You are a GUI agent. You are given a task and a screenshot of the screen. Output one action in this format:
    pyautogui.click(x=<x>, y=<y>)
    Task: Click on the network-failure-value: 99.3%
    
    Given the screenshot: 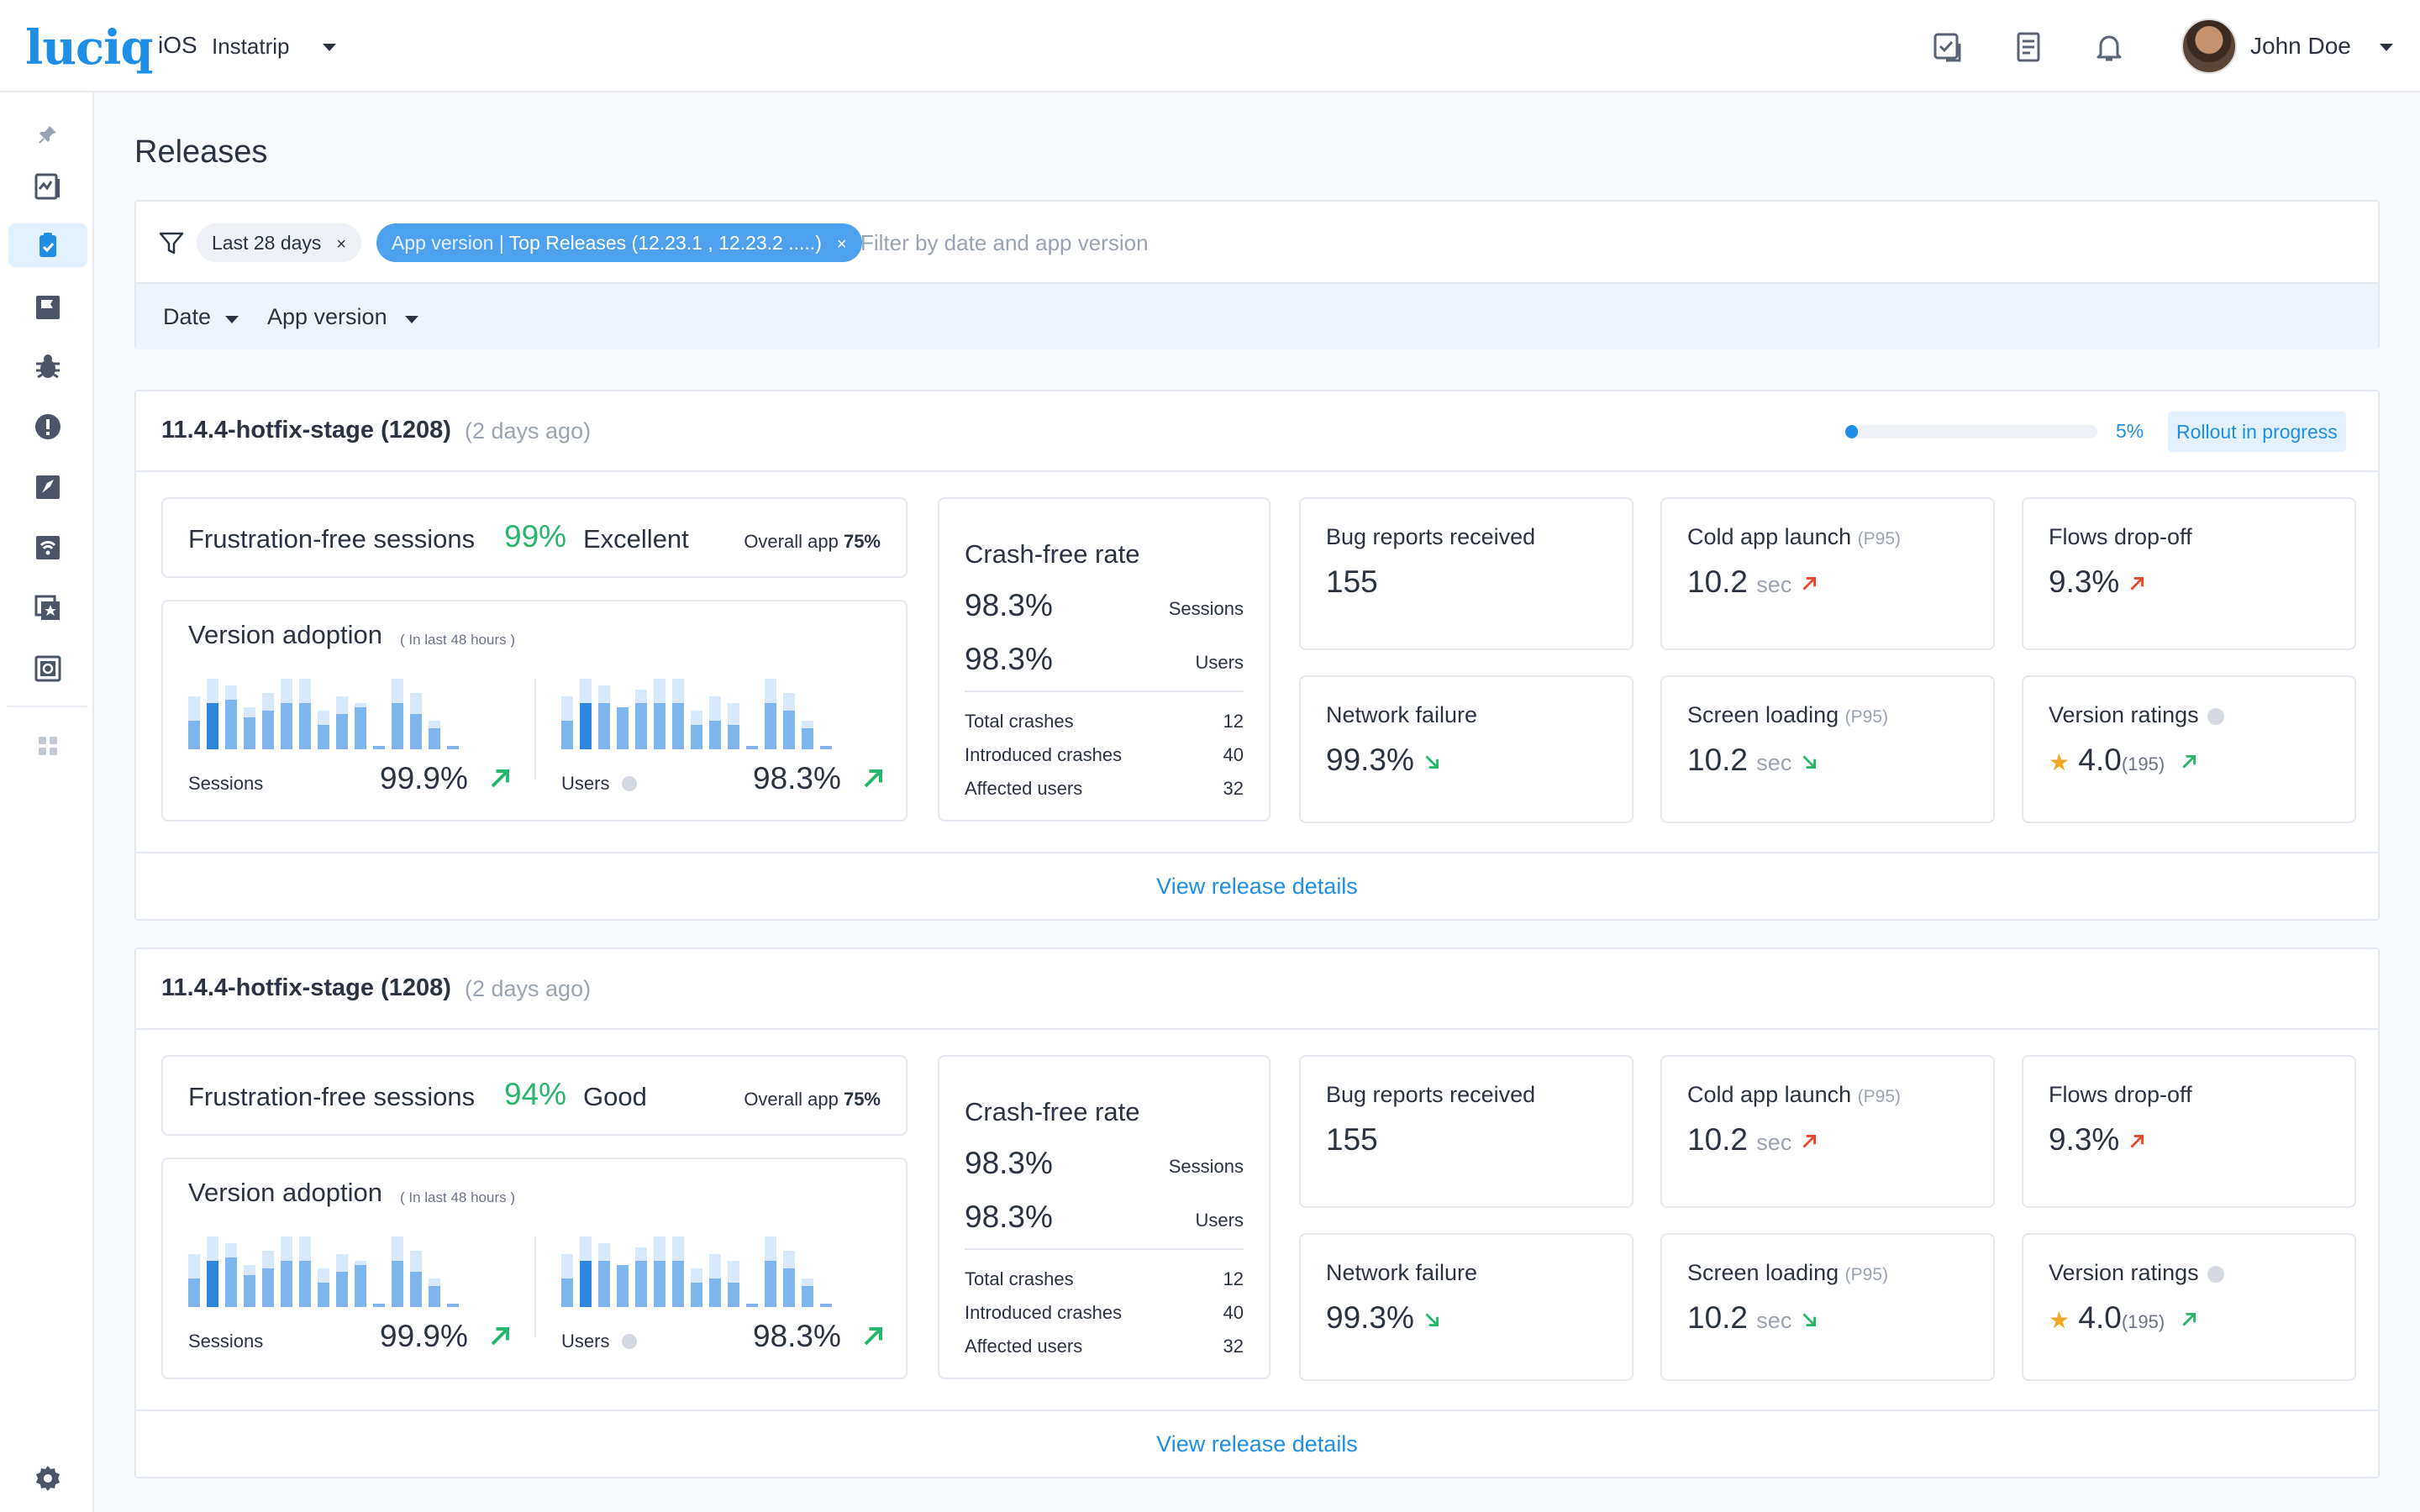 What is the action you would take?
    pyautogui.click(x=1370, y=1317)
    